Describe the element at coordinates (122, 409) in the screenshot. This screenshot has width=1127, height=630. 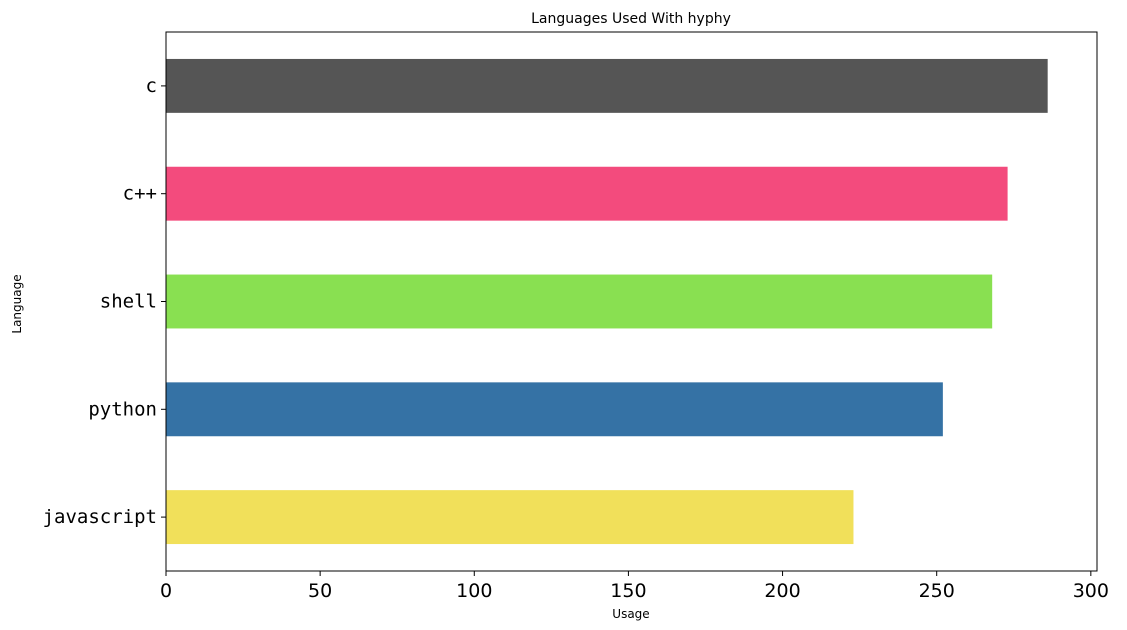
I see `y-tick-label: python` at that location.